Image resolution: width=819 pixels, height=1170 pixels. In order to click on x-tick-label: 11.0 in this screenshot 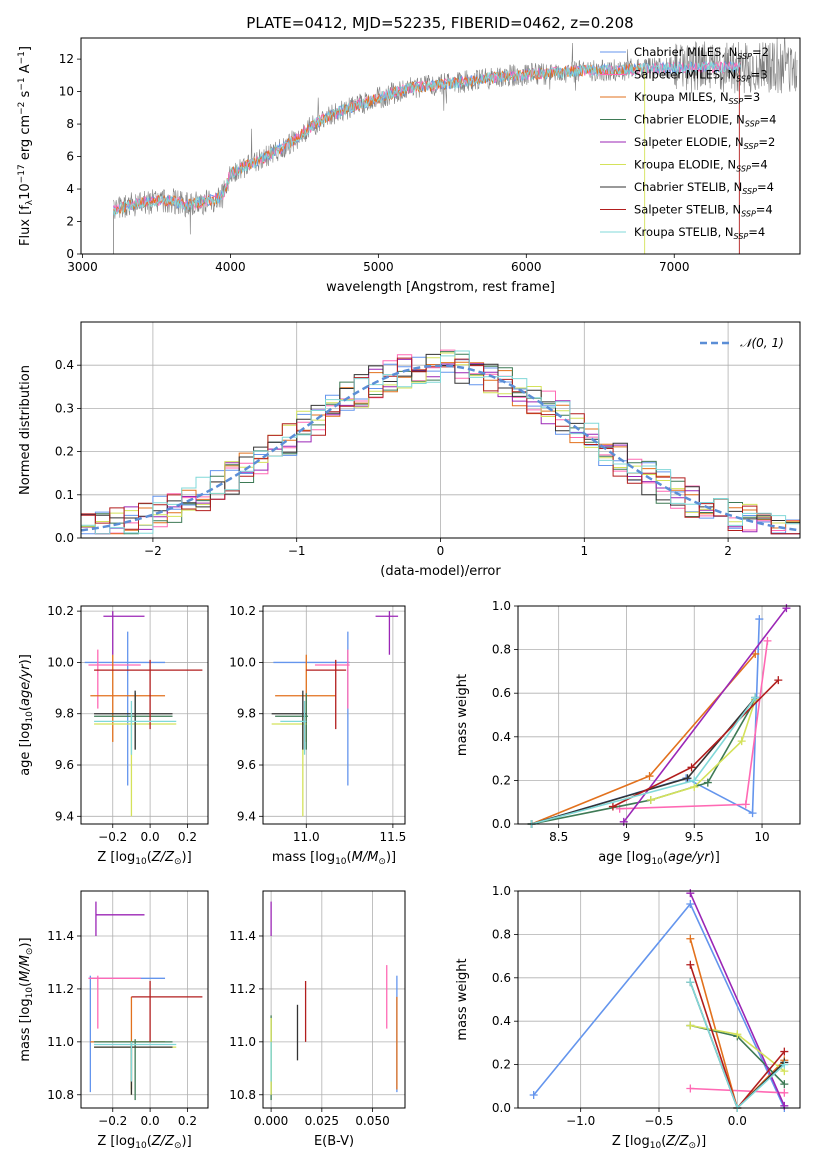, I will do `click(306, 837)`.